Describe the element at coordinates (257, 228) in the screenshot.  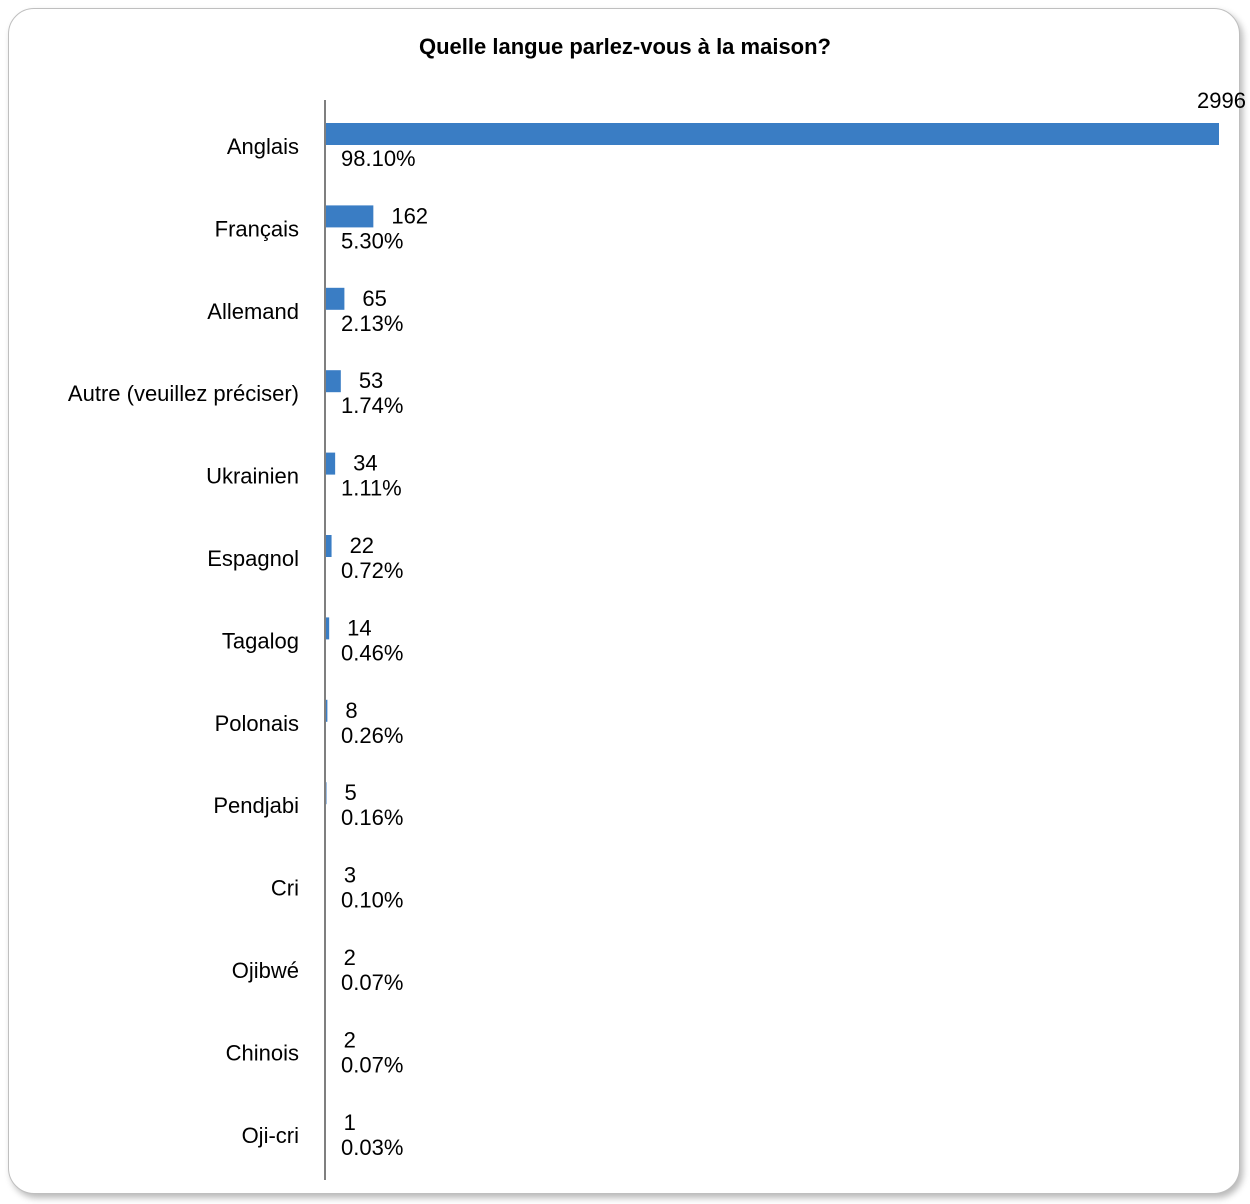
I see `category-label: Français` at that location.